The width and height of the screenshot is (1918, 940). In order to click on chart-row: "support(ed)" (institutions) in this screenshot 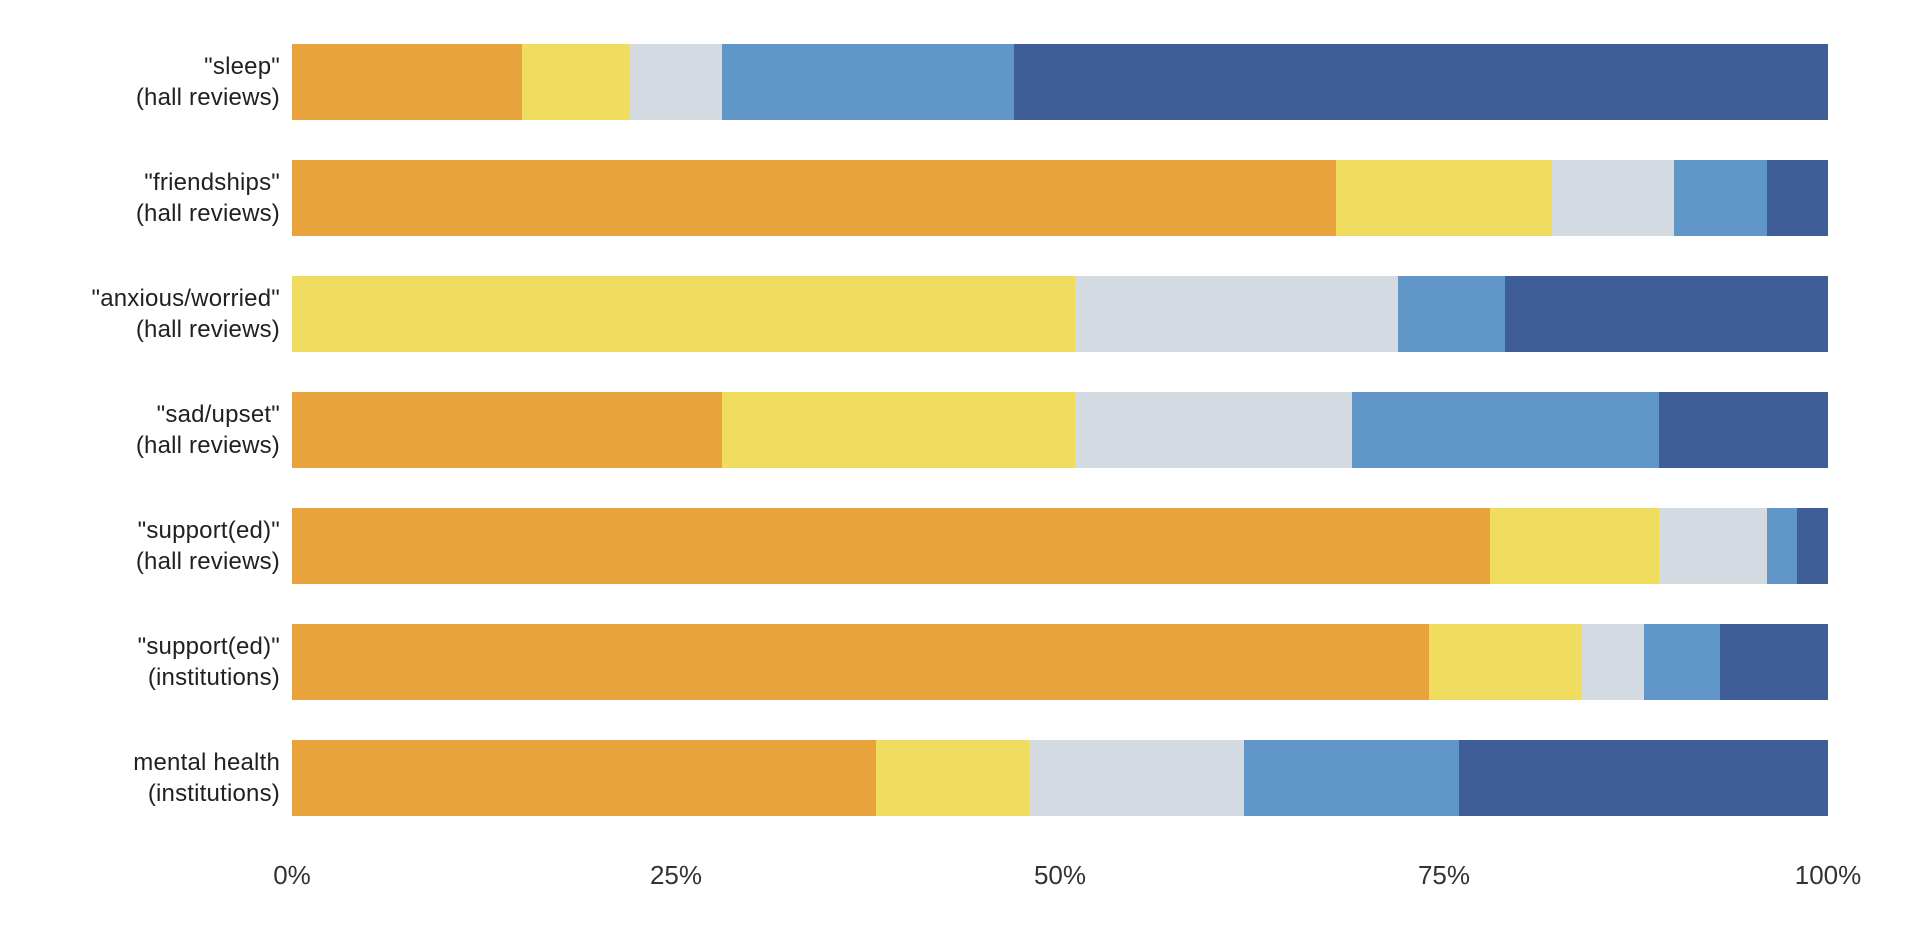, I will do `click(959, 662)`.